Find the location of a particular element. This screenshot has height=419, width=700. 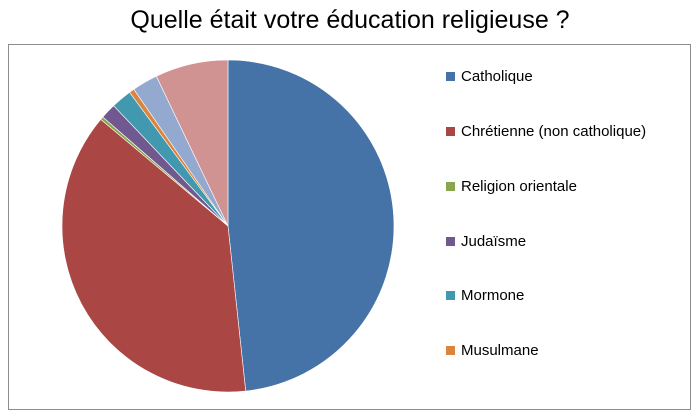

legend-label: Musulmane is located at coordinates (500, 350).